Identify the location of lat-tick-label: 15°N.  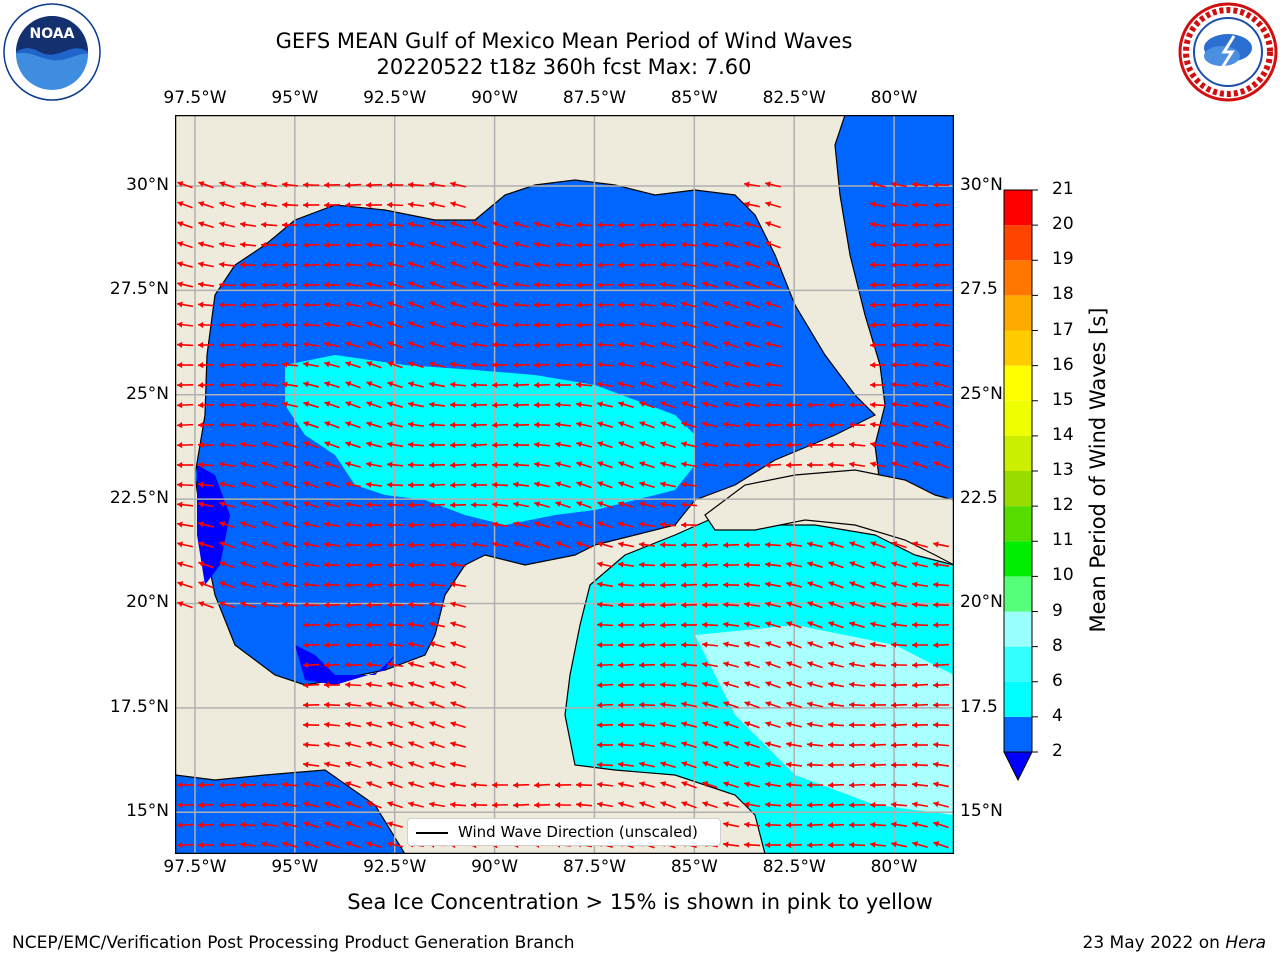
(147, 811).